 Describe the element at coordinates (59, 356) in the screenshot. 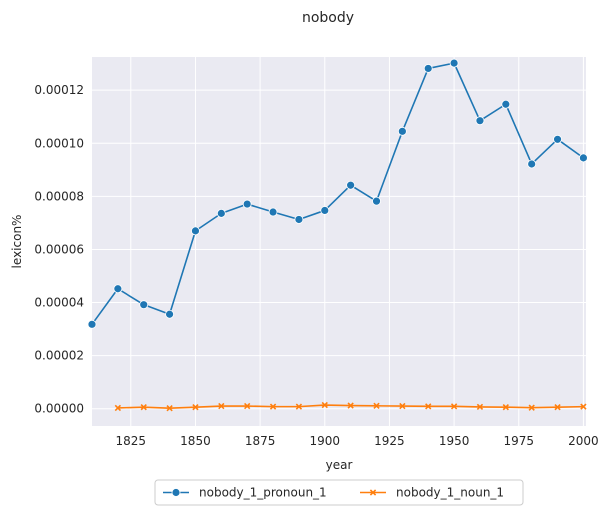

I see `y-tick-label: 0.00002` at that location.